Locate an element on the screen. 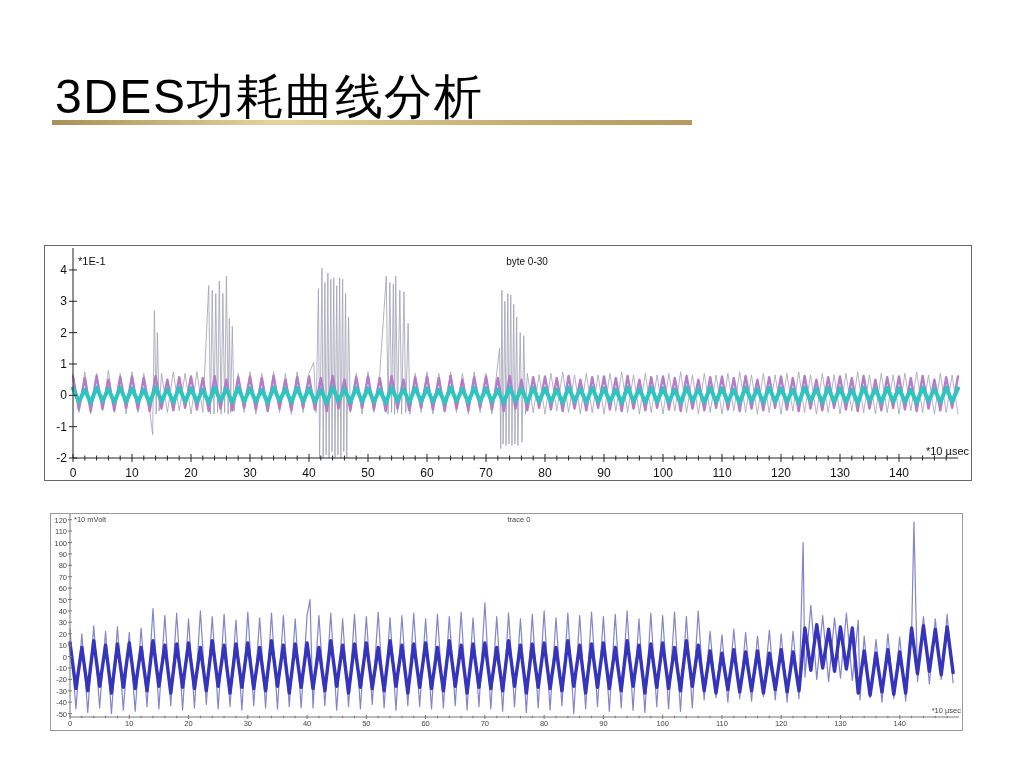 This screenshot has width=1024, height=768. x-tick-label: 130 is located at coordinates (840, 473).